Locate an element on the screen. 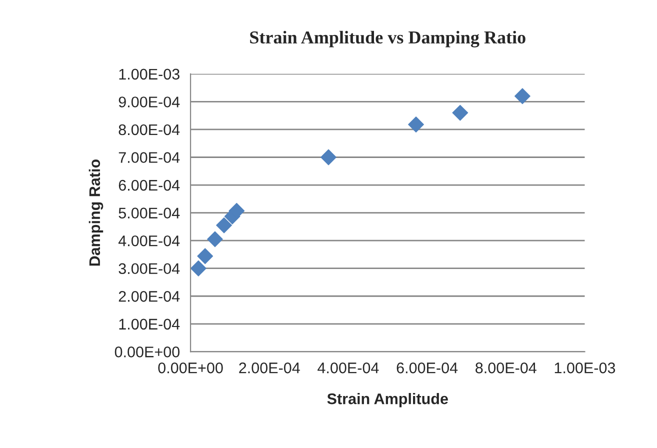  y-tick-label: 8.00E-04 is located at coordinates (149, 130).